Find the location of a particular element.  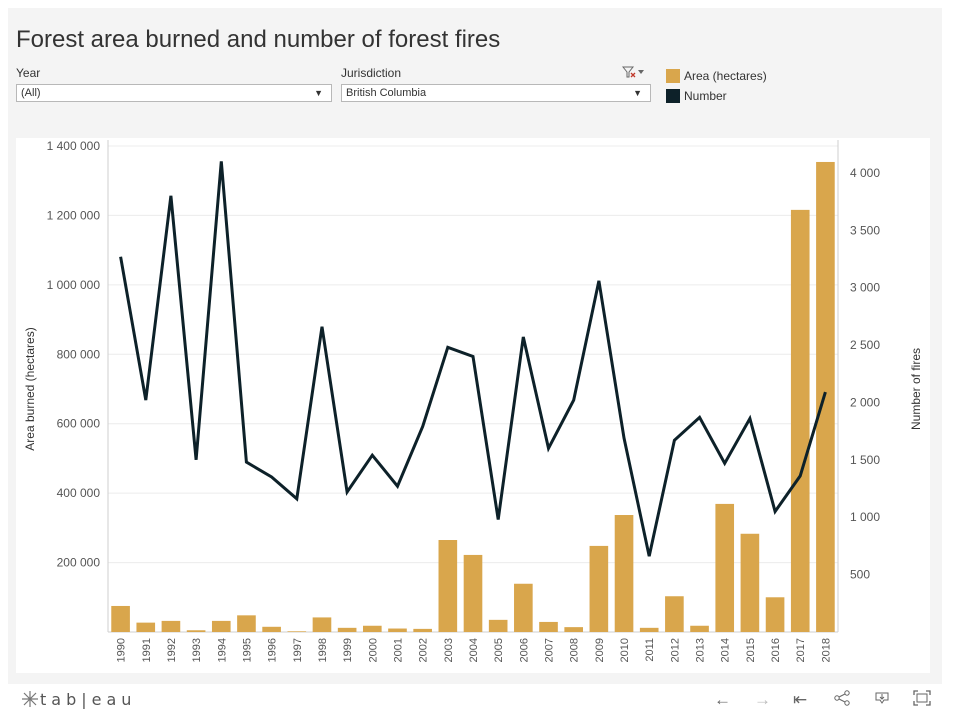

x-tick-label: 1999 is located at coordinates (348, 650).